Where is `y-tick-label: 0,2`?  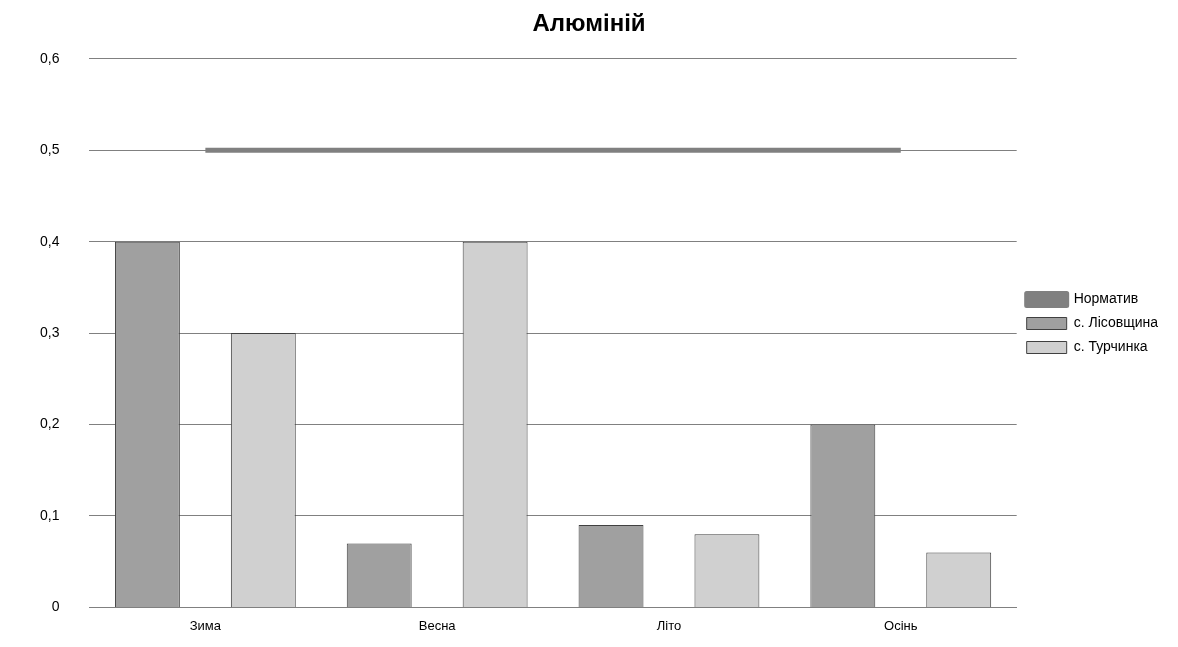 y-tick-label: 0,2 is located at coordinates (49, 423).